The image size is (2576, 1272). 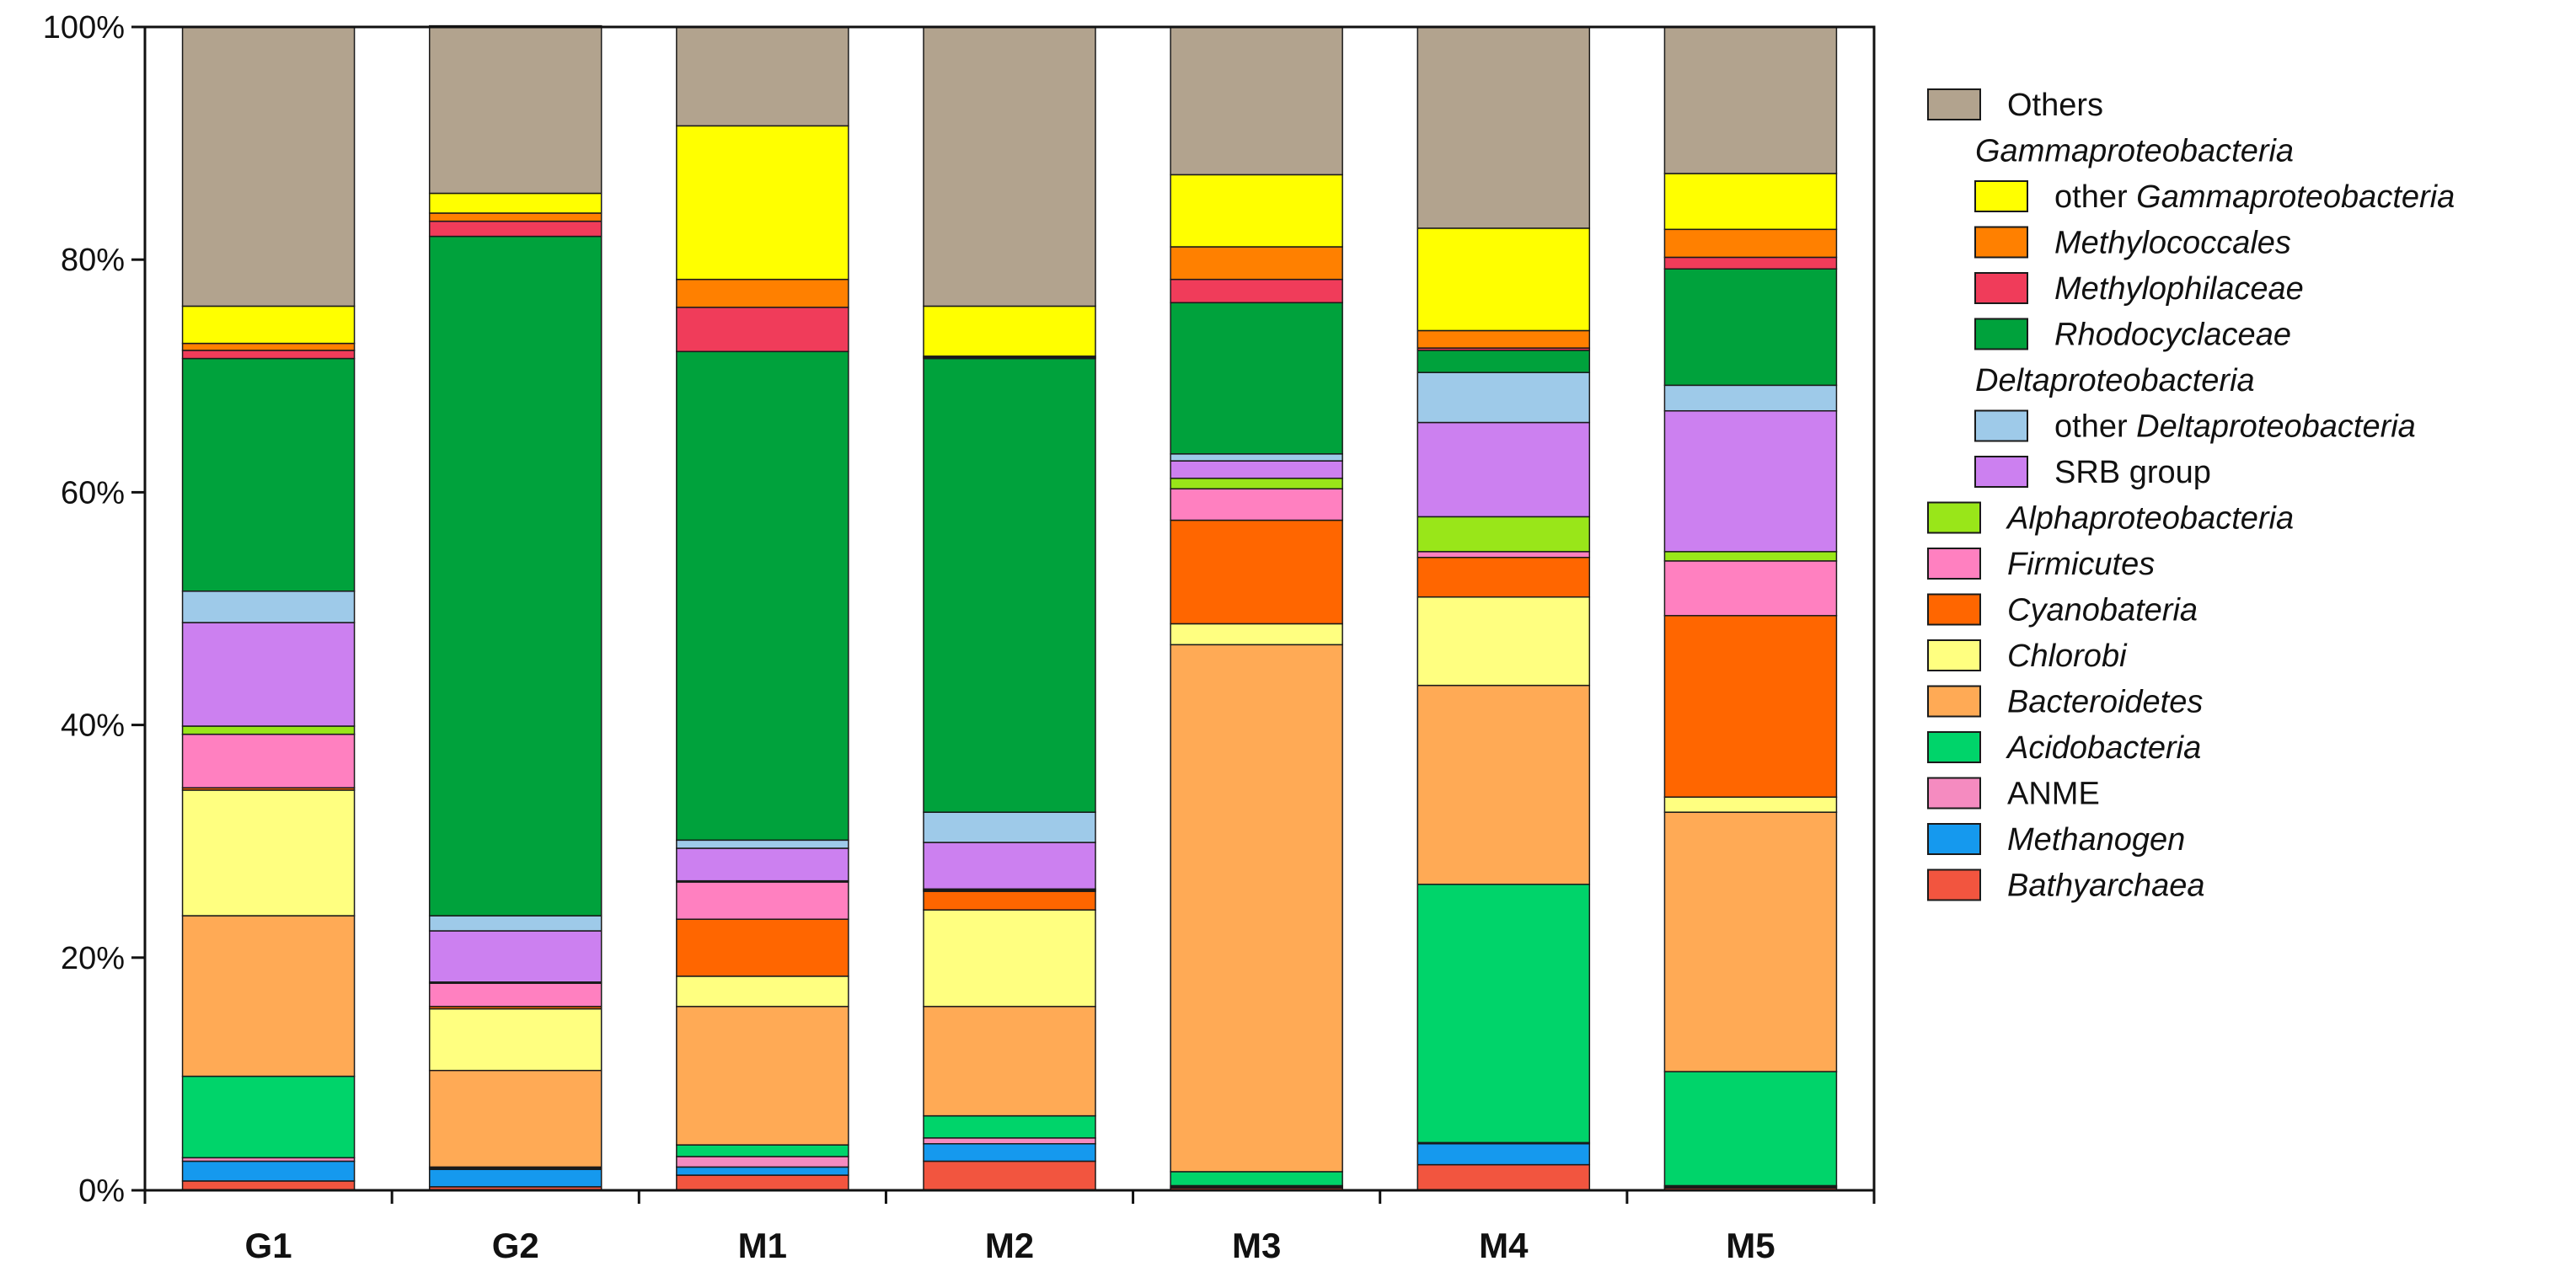 What do you see at coordinates (1954, 564) in the screenshot?
I see `legend-swatch-firmicutes` at bounding box center [1954, 564].